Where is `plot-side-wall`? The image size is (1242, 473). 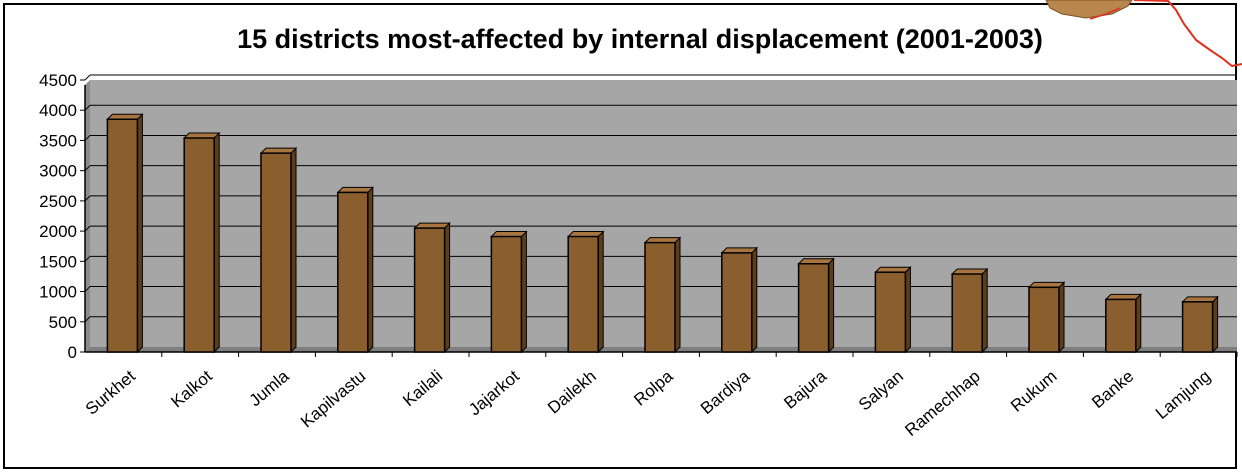
plot-side-wall is located at coordinates (87, 216).